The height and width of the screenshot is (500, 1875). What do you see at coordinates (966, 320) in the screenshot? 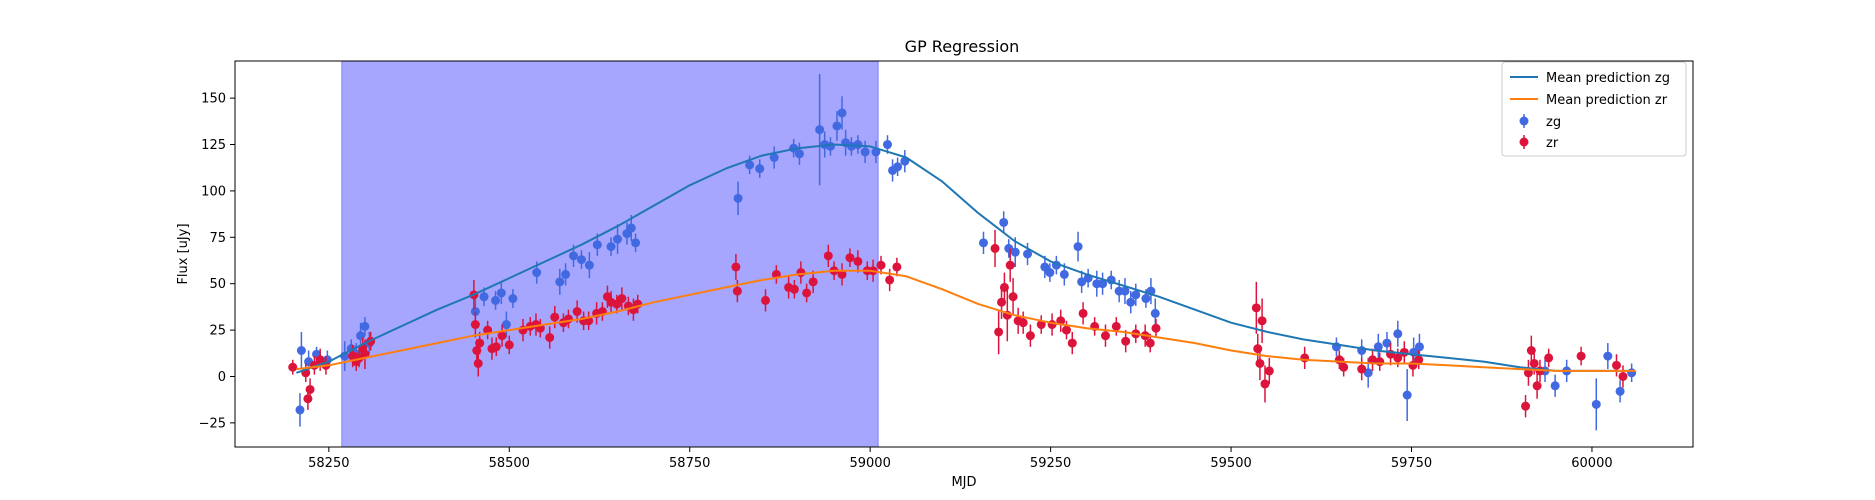
I see `mean-line-zr` at bounding box center [966, 320].